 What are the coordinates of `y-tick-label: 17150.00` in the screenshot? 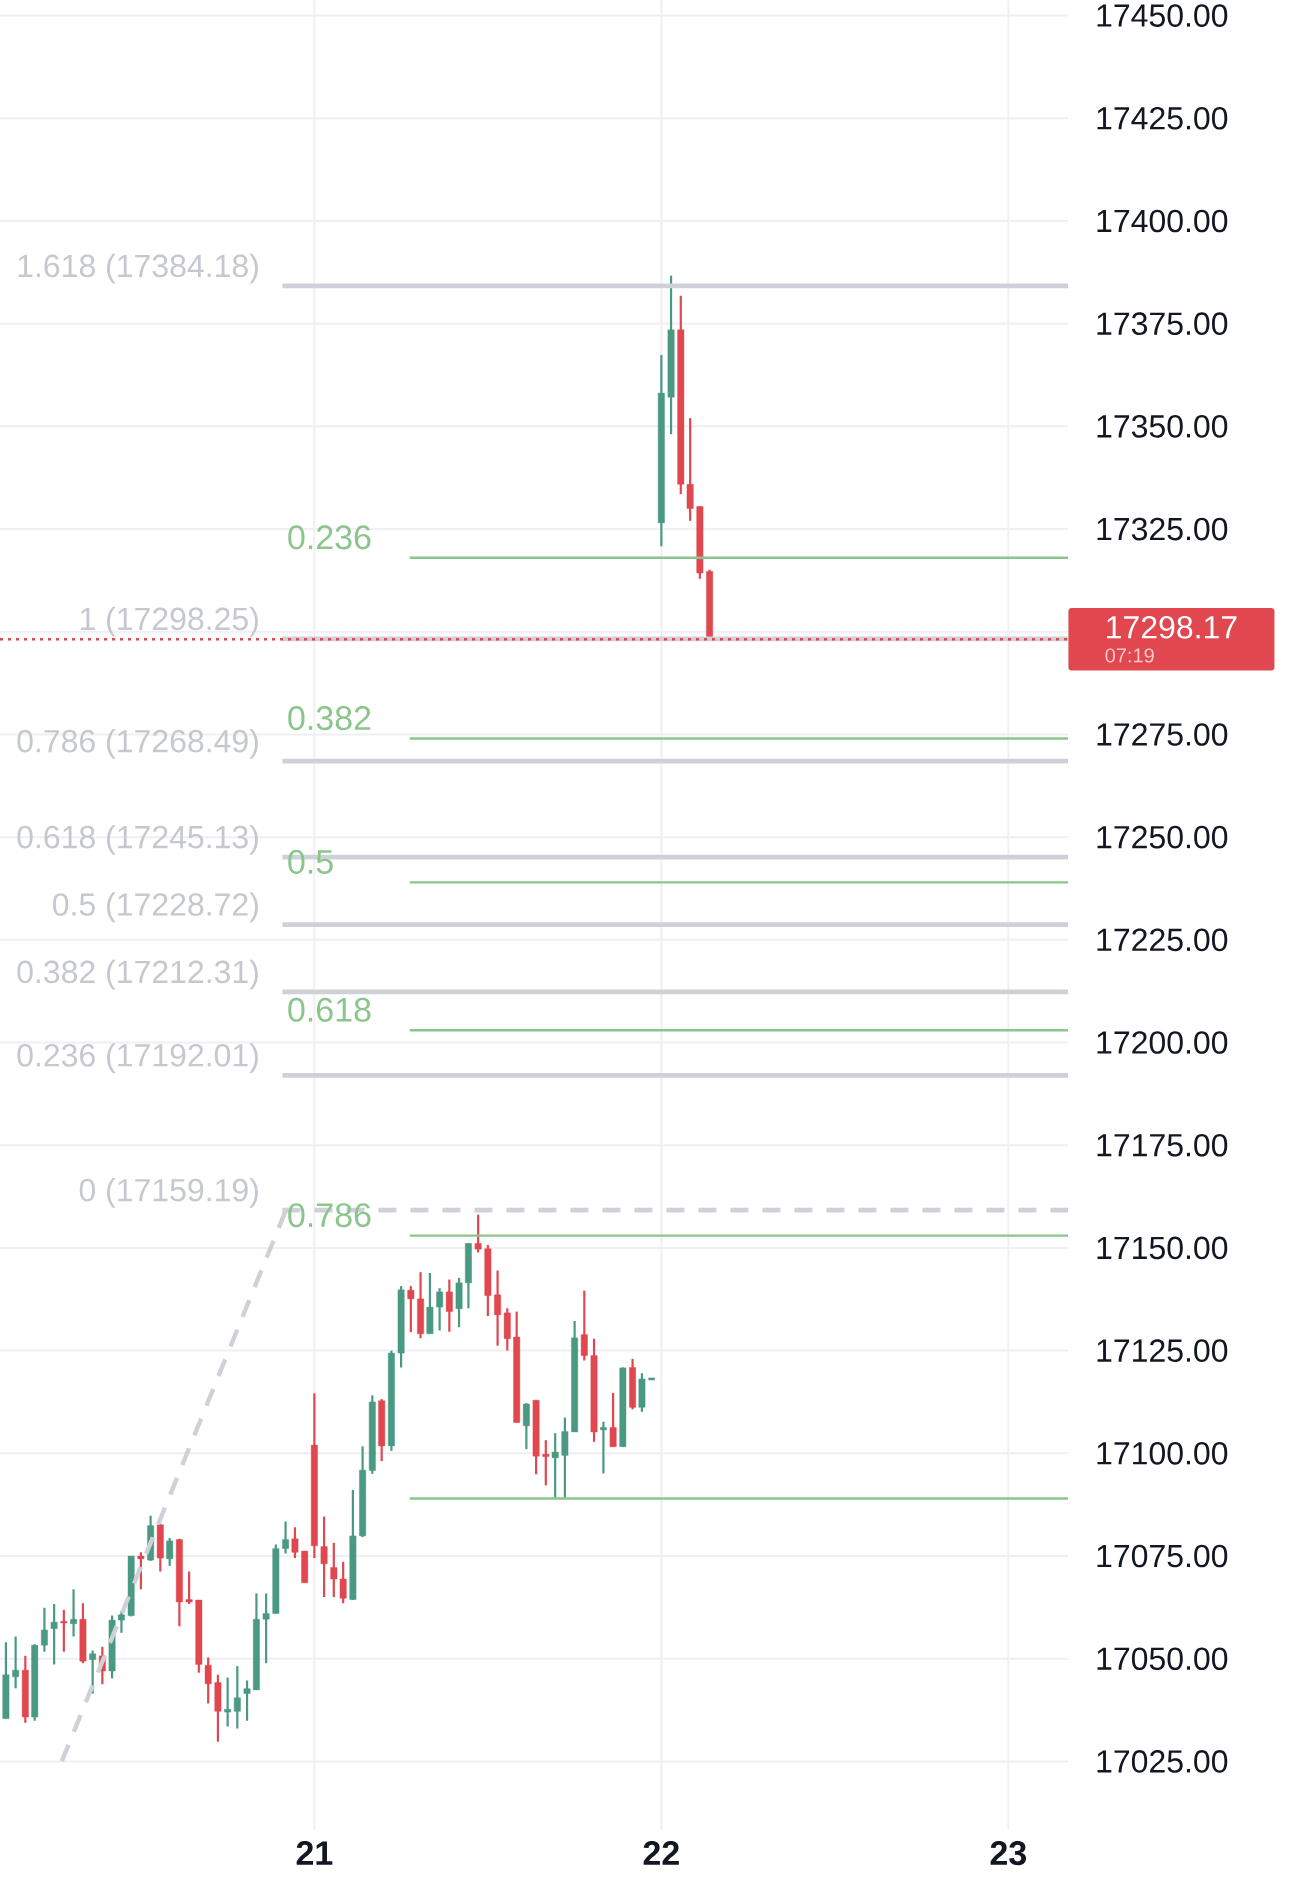 It's located at (1162, 1248).